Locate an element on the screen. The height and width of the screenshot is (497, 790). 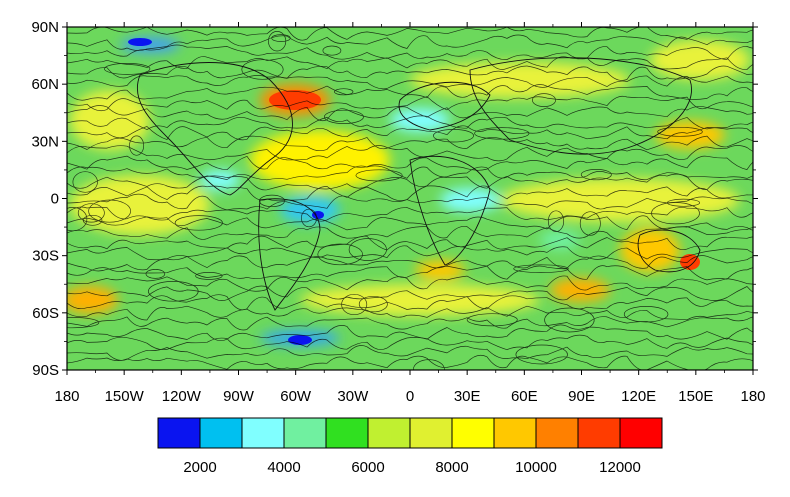
colorbar-label: 8000 is located at coordinates (451, 467).